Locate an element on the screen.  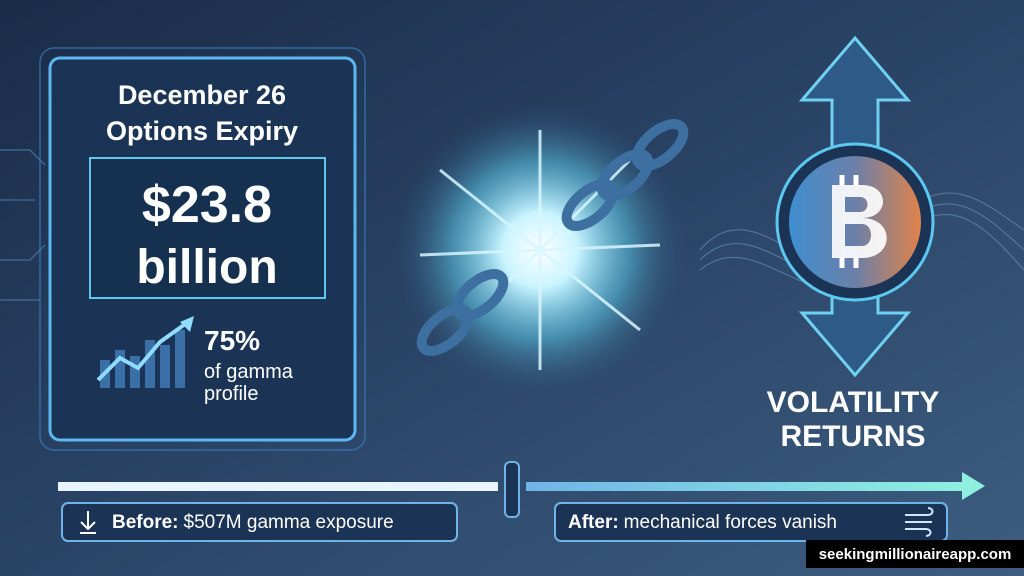
watermark-bg is located at coordinates (915, 554).